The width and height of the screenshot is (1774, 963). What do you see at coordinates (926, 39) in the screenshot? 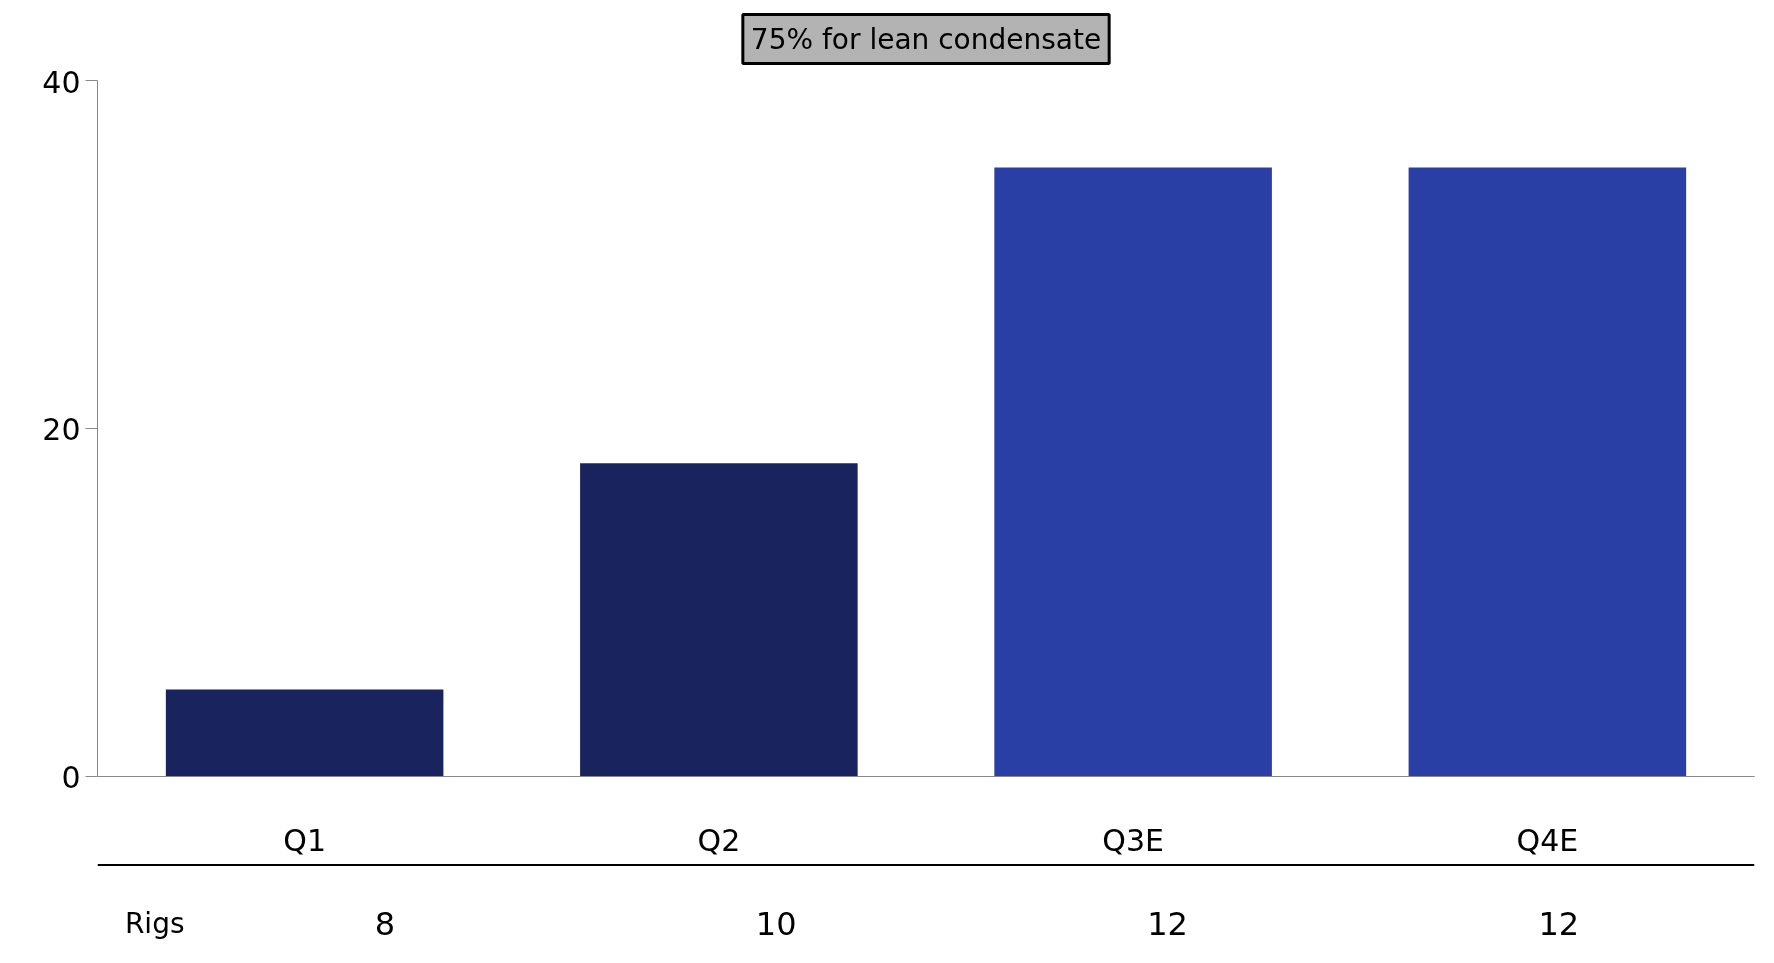
I see `text: 75% for lean condensate` at bounding box center [926, 39].